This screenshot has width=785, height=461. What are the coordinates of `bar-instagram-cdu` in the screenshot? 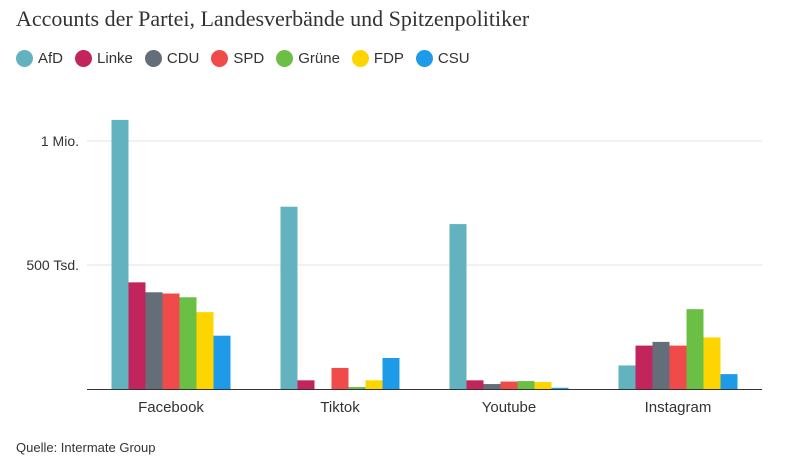 It's located at (661, 365).